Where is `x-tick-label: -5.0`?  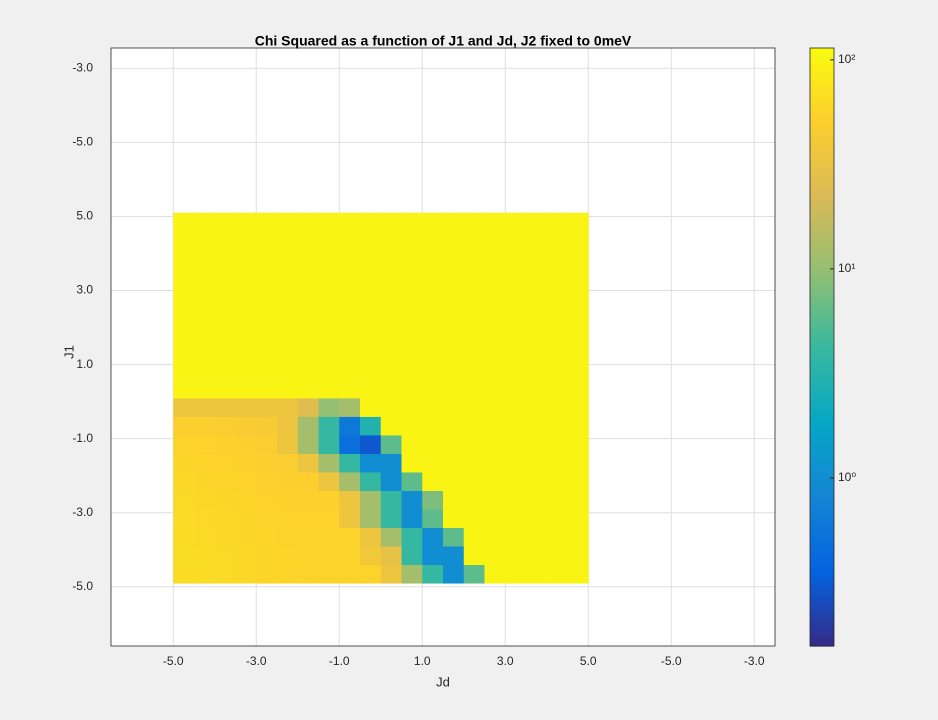 x-tick-label: -5.0 is located at coordinates (671, 661).